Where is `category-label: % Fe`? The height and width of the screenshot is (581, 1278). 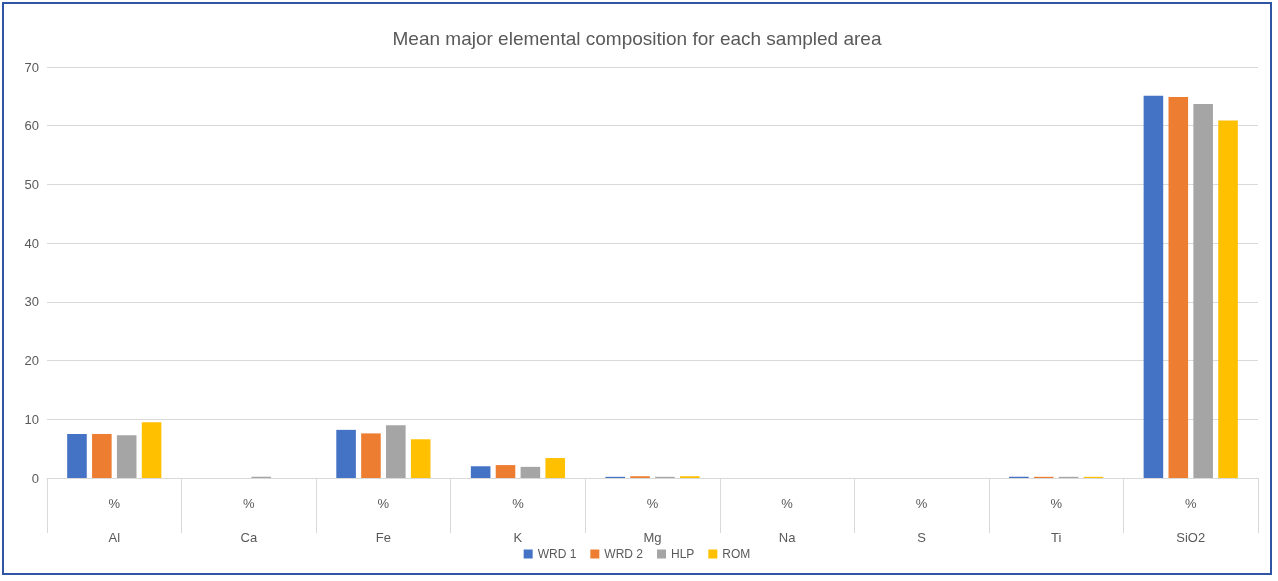 category-label: % Fe is located at coordinates (383, 520).